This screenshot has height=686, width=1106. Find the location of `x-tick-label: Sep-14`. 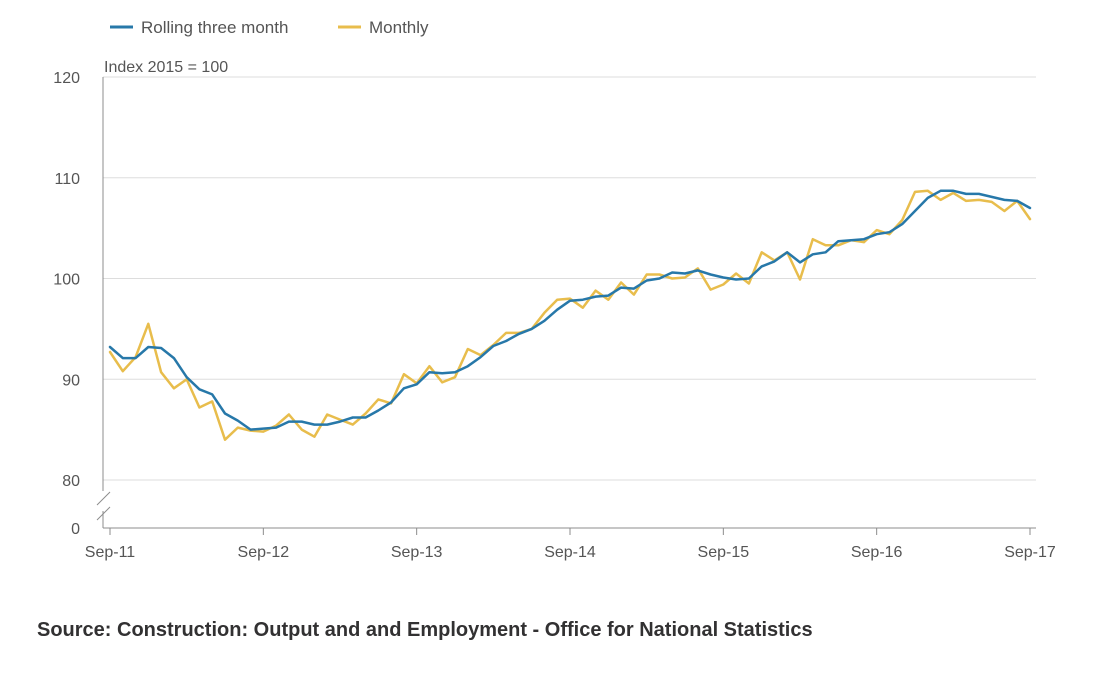

x-tick-label: Sep-14 is located at coordinates (570, 552).